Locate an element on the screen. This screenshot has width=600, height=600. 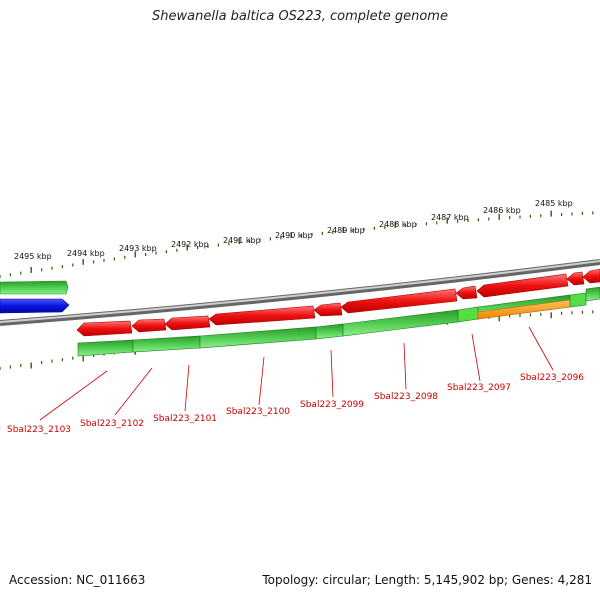
gene-label-sbal223-2101: Sbal223_2101 is located at coordinates (185, 419).